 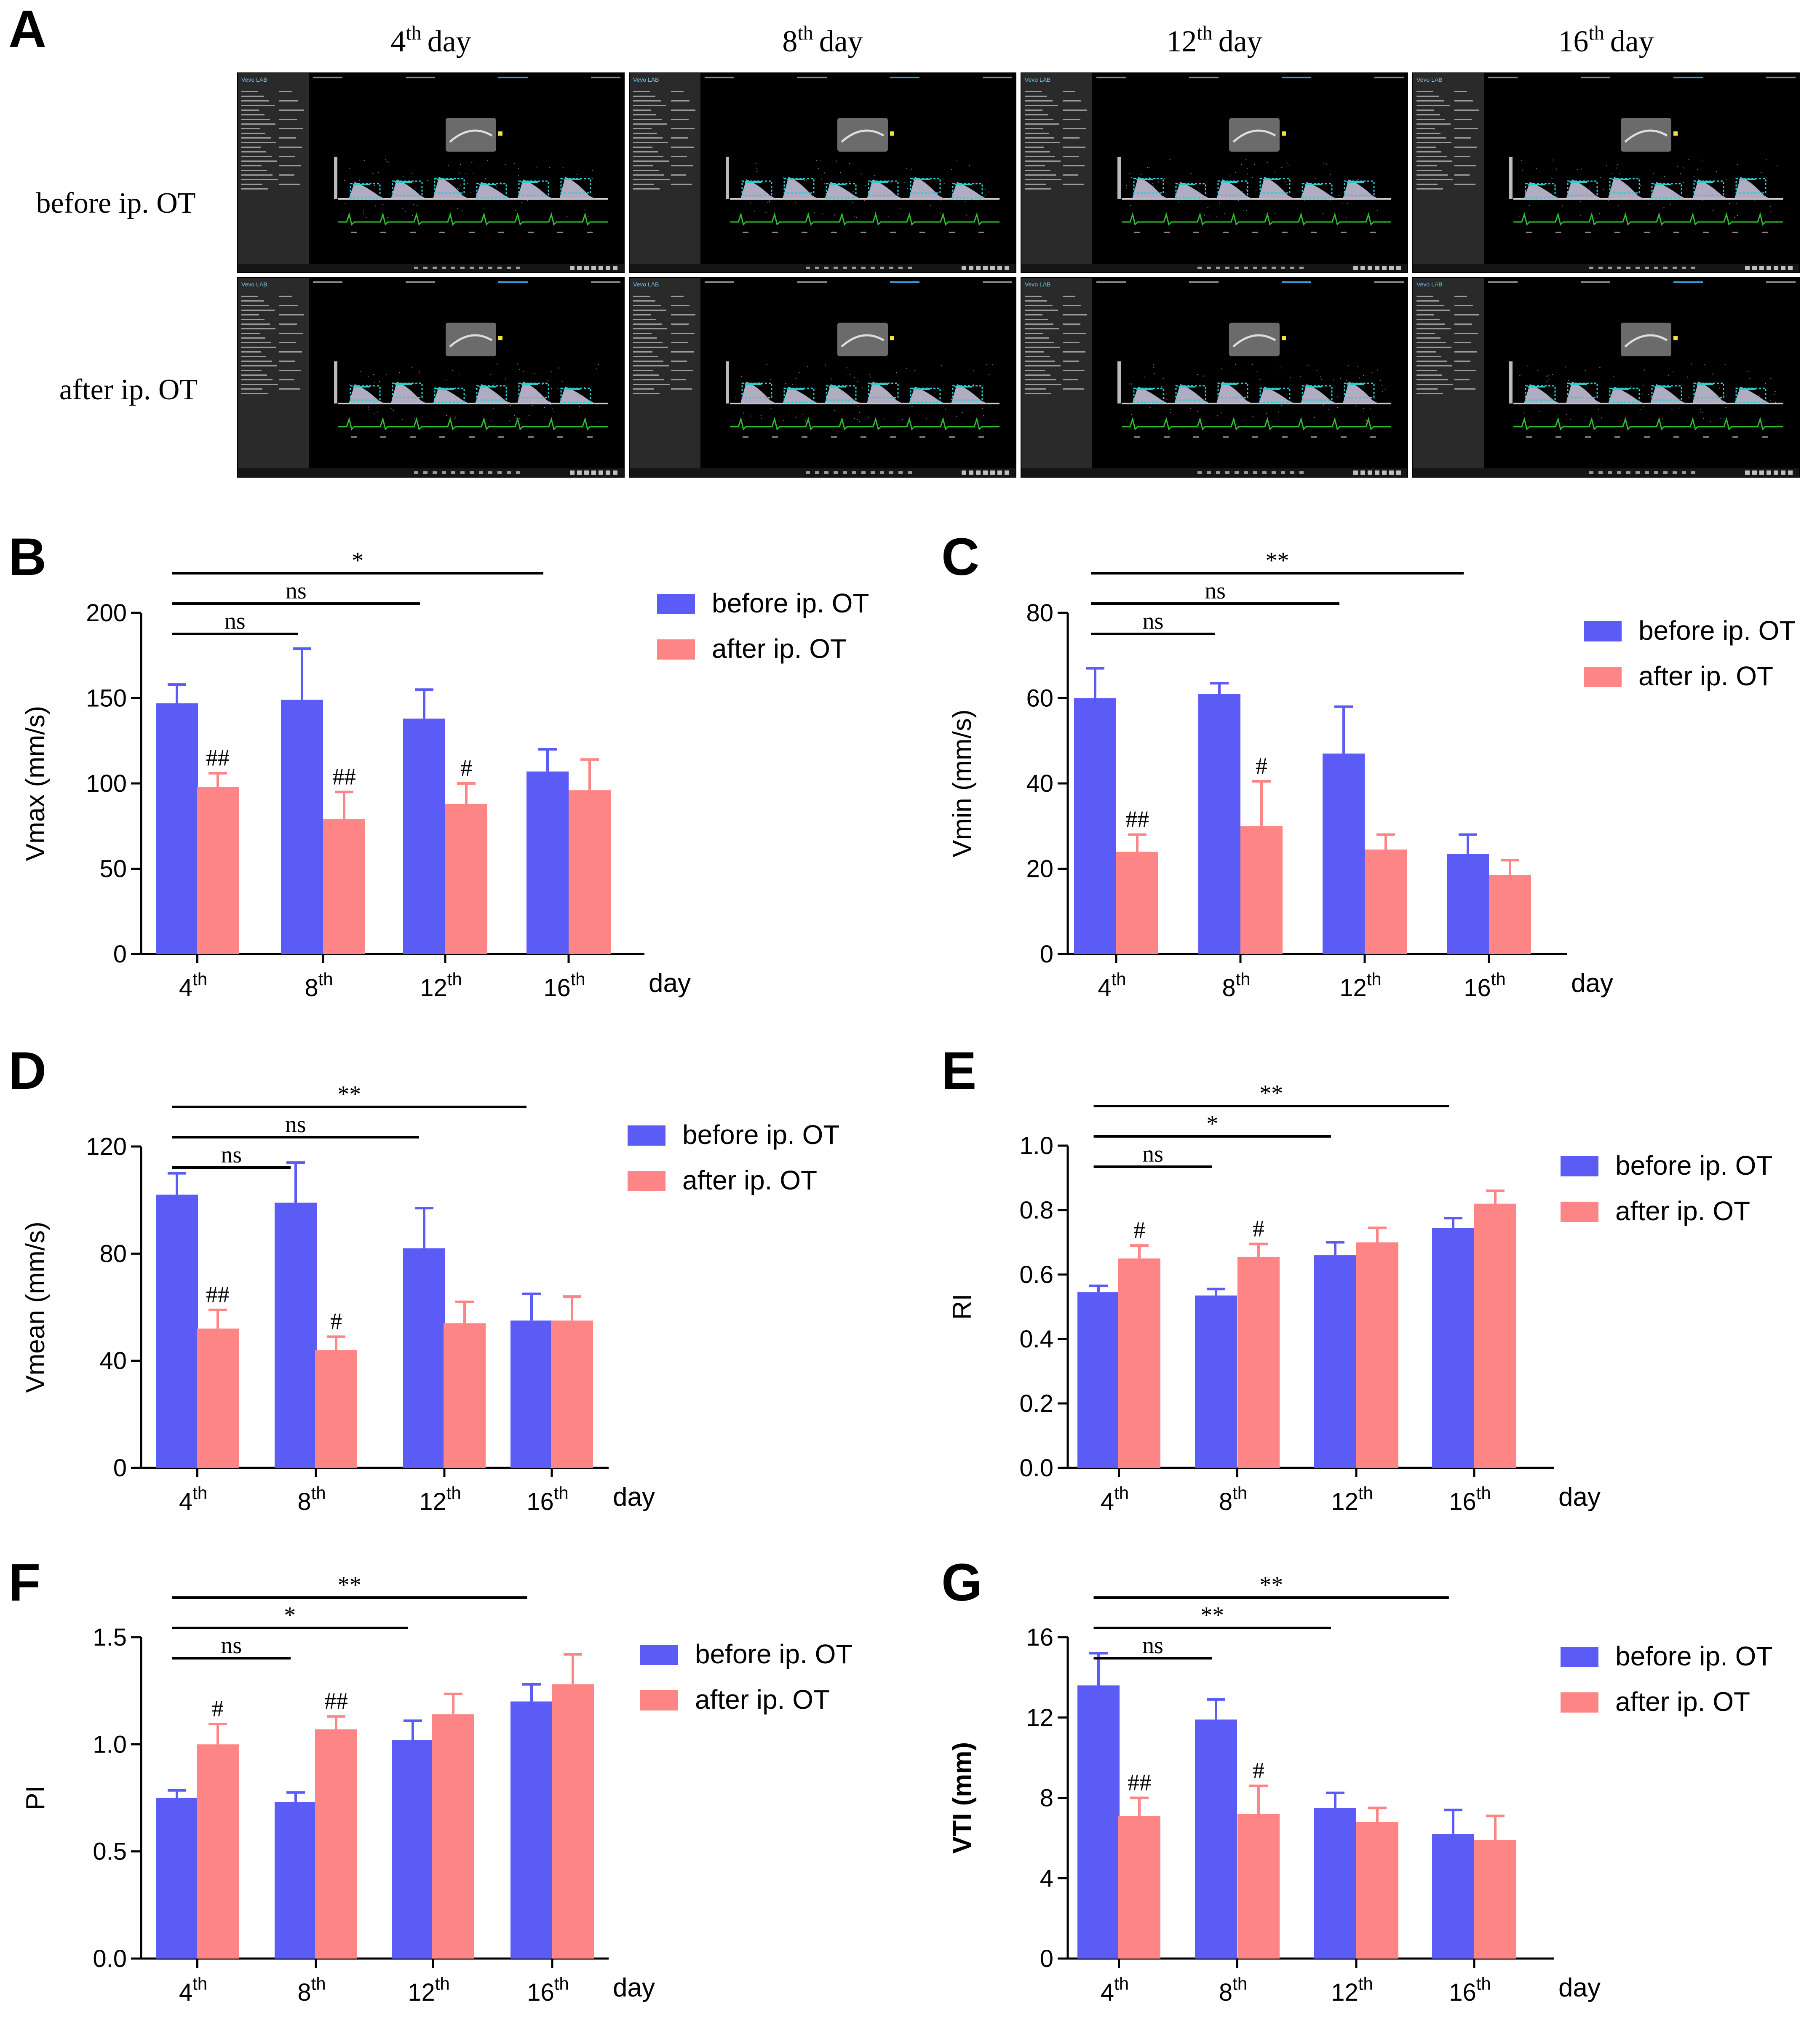 I want to click on y-tick-label: 40, so click(x=1039, y=783).